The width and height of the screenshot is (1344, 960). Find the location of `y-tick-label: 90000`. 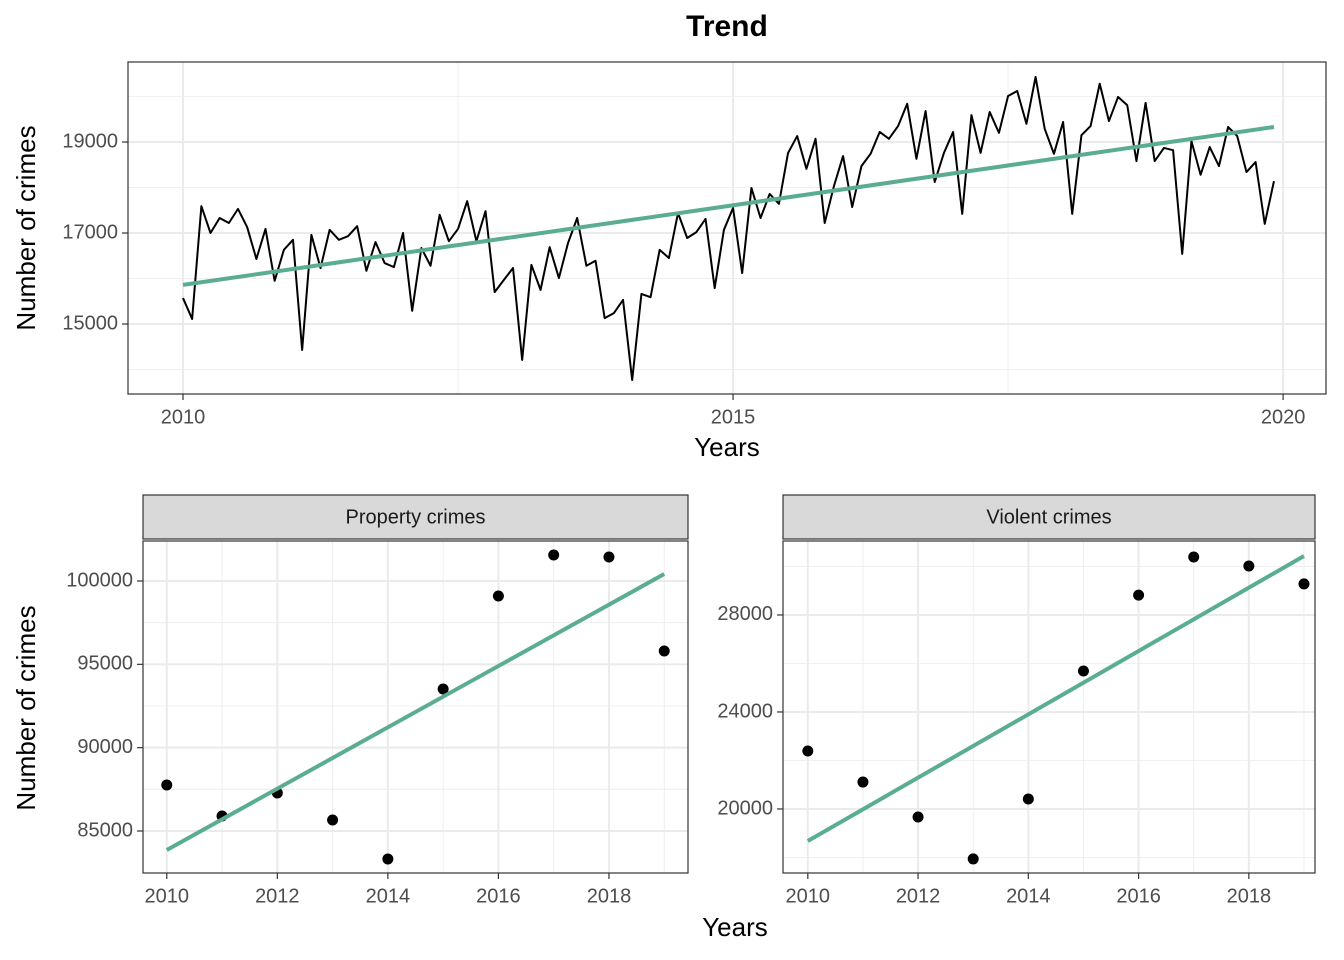

y-tick-label: 90000 is located at coordinates (105, 747).